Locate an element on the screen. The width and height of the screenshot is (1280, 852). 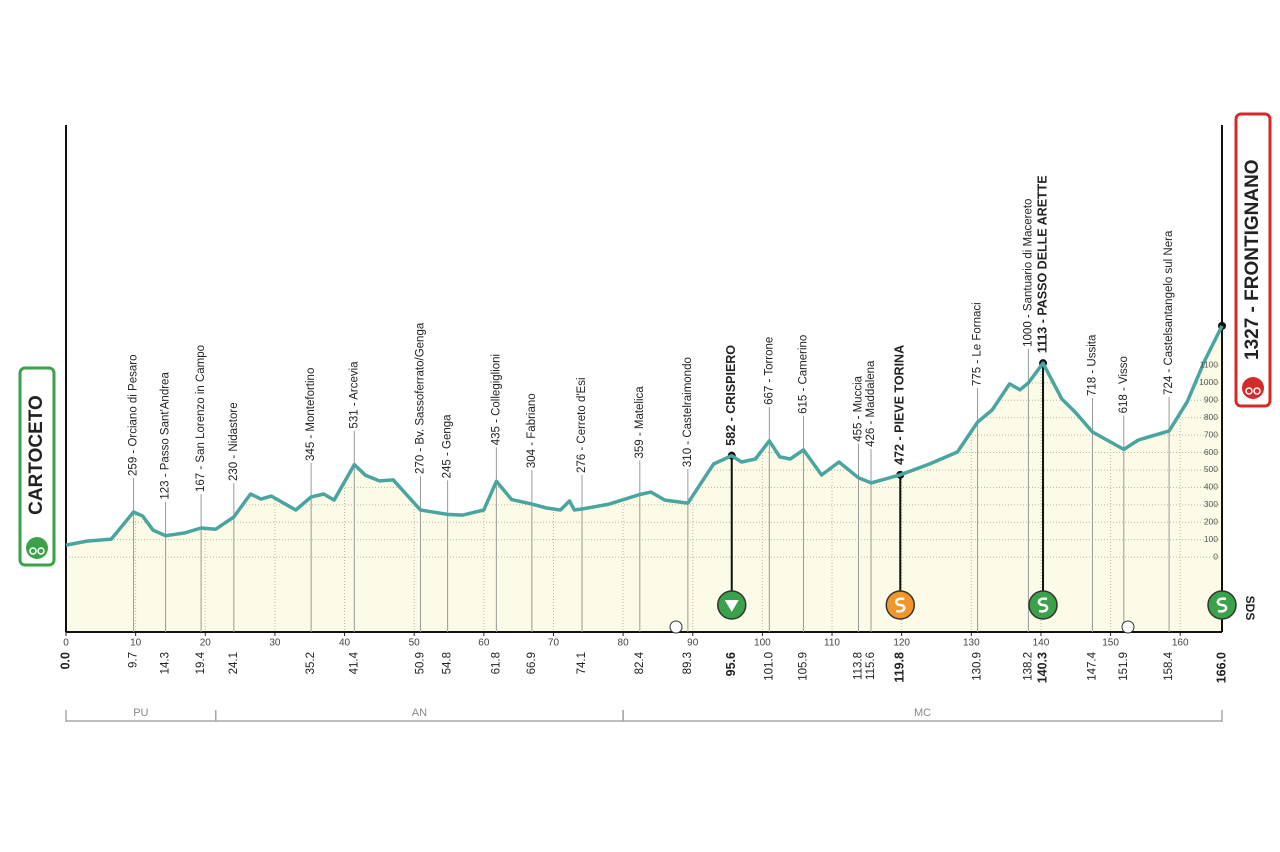
waypoint-km: 147.4 is located at coordinates (1093, 665).